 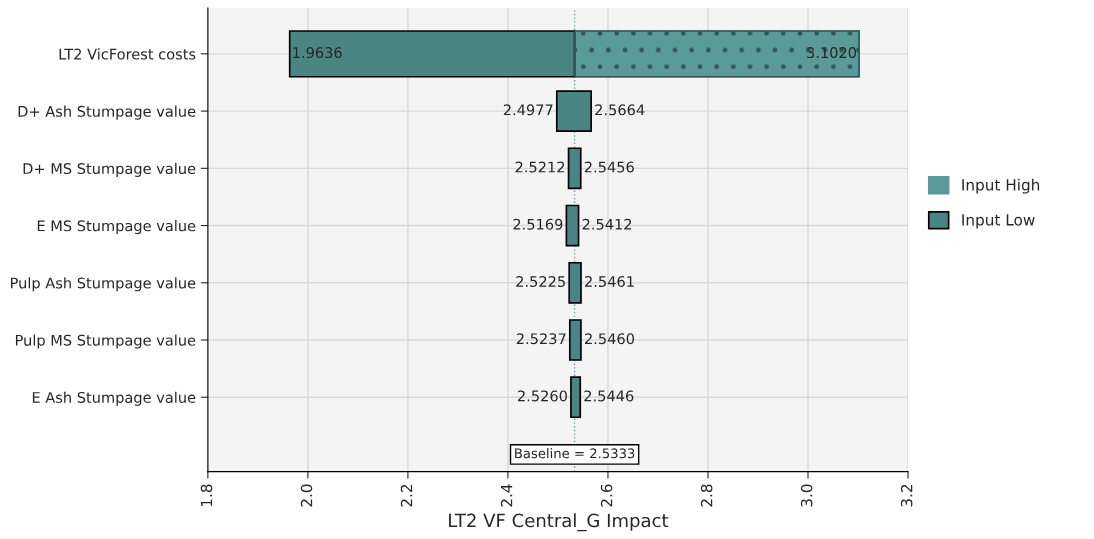 I want to click on annotation: 2.5461, so click(x=609, y=281).